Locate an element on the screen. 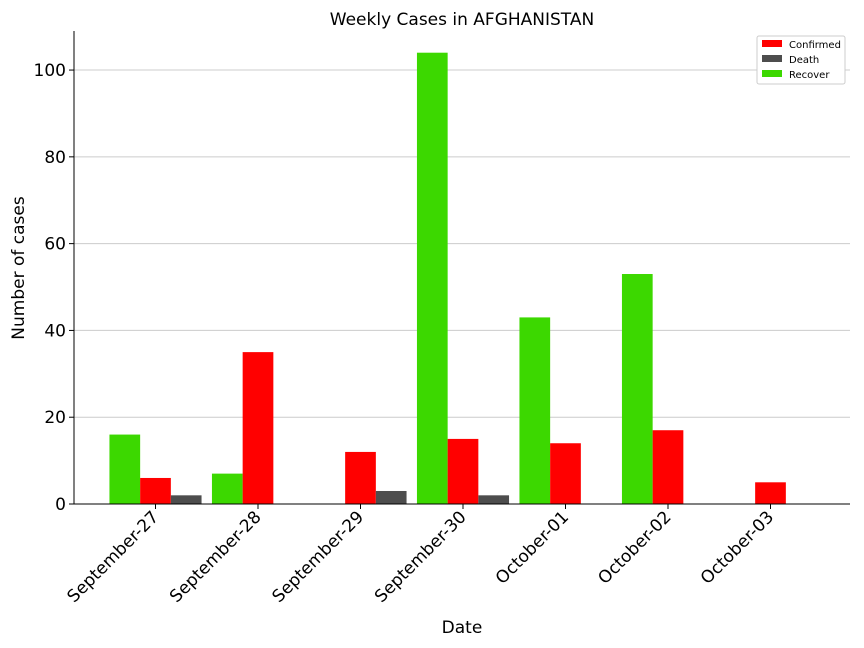  x-tick-label: October-02 is located at coordinates (634, 547).